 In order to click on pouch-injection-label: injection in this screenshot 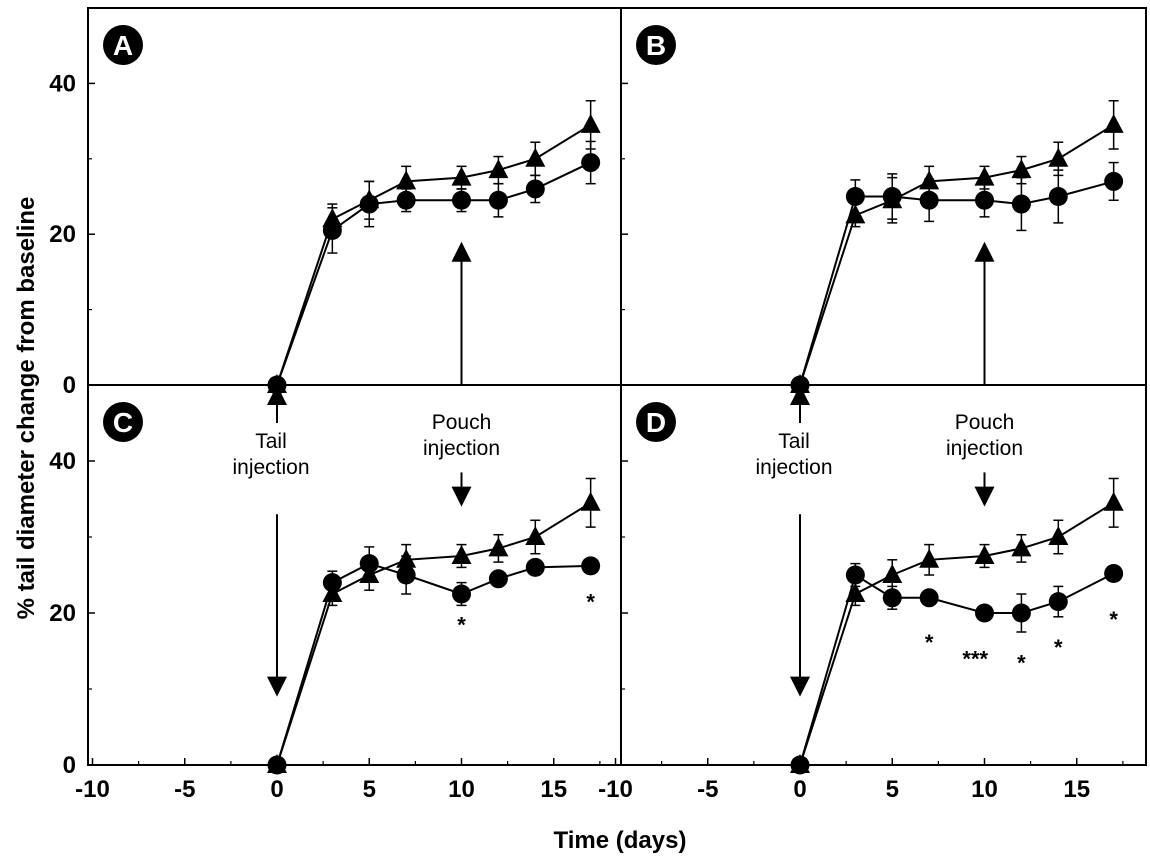, I will do `click(461, 448)`.